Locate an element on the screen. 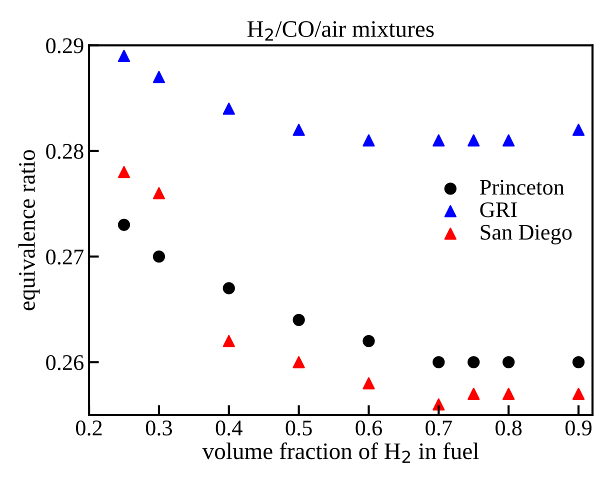 This screenshot has height=477, width=614. x-tick-label: 0.6 is located at coordinates (369, 428).